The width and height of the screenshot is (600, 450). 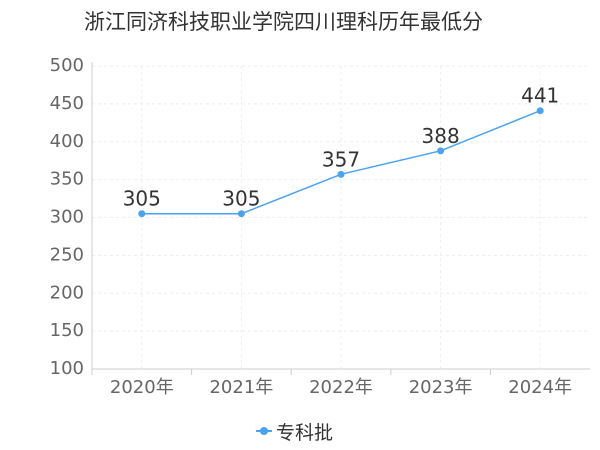 I want to click on legend-label: 专科批, so click(x=305, y=432).